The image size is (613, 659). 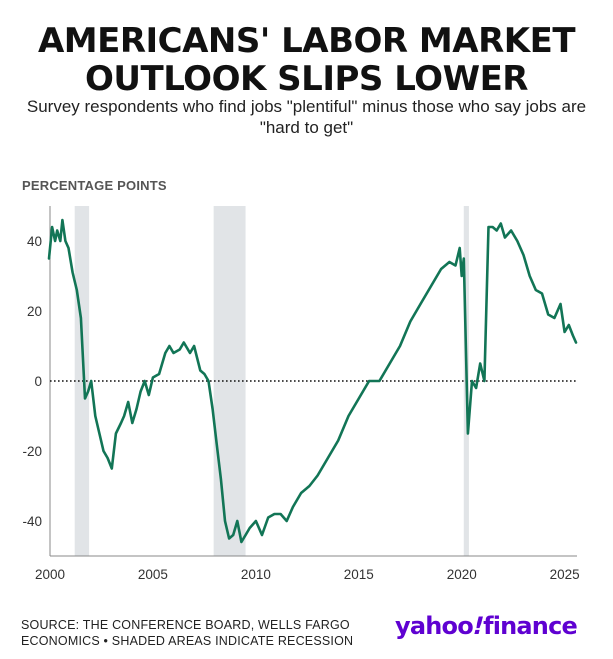 I want to click on x-tick-label: 2025, so click(x=565, y=574).